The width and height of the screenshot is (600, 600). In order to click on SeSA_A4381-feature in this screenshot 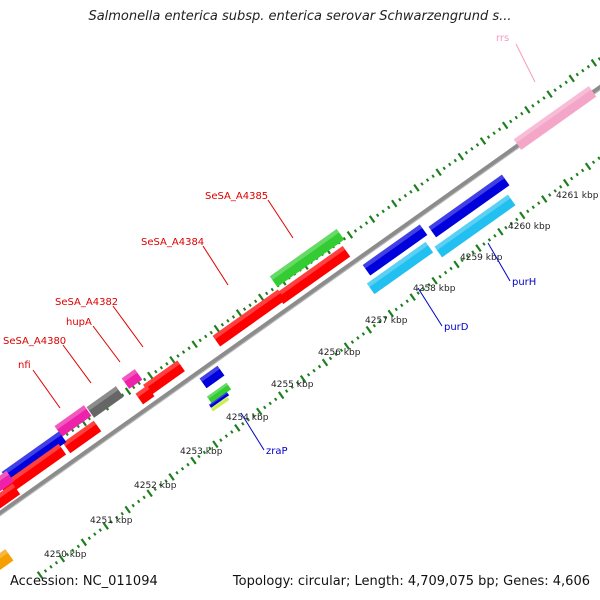, I will do `click(105, 402)`.